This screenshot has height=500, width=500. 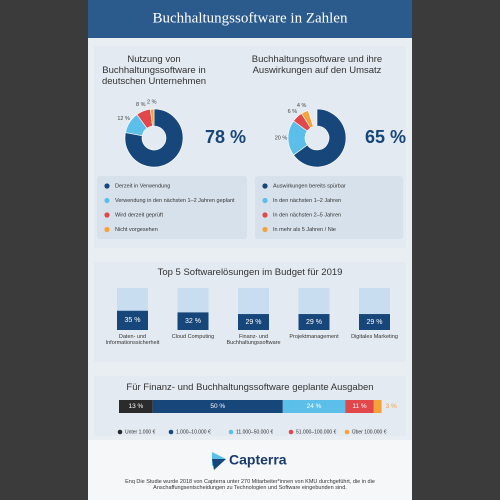 What do you see at coordinates (307, 215) in the screenshot?
I see `legend-label: In den nächsten 2–5 Jahren` at bounding box center [307, 215].